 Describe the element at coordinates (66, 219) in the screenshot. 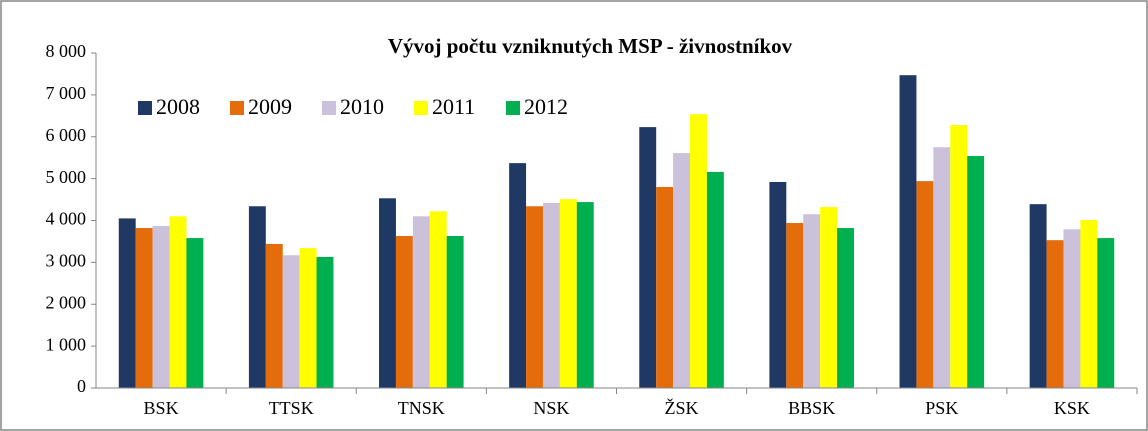

I see `y-tick-label: 4 000` at that location.